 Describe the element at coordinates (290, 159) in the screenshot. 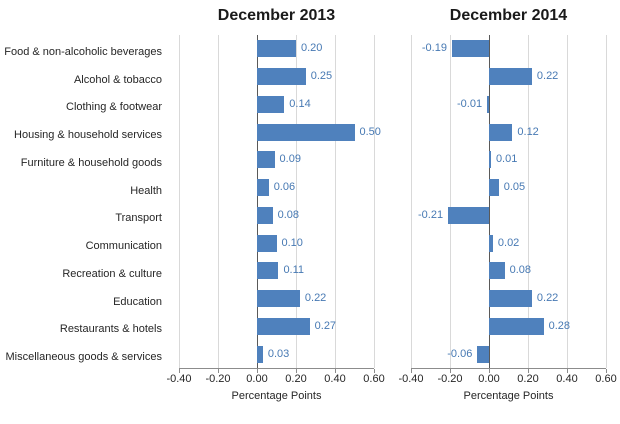

I see `bar-value-label: 0.09` at that location.